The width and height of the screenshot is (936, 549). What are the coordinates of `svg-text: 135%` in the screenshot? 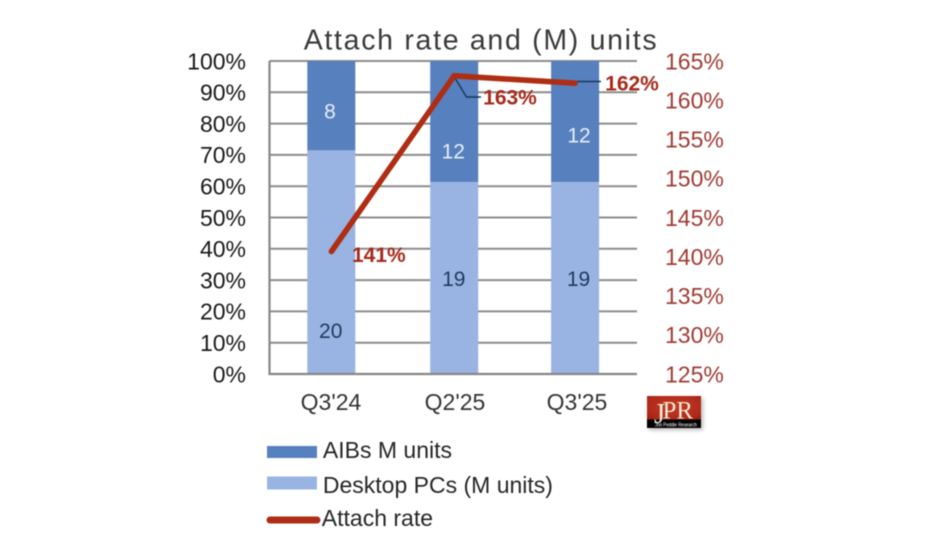 It's located at (694, 296).